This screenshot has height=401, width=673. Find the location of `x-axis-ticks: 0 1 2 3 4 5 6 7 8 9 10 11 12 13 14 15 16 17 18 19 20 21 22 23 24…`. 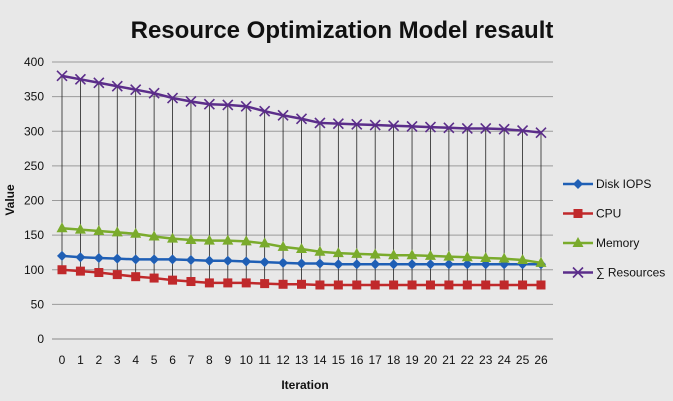

x-axis-ticks: 0 1 2 3 4 5 6 7 8 9 10 11 12 13 14 15 16 17 18 19 20 21 22 23 24… is located at coordinates (303, 360).